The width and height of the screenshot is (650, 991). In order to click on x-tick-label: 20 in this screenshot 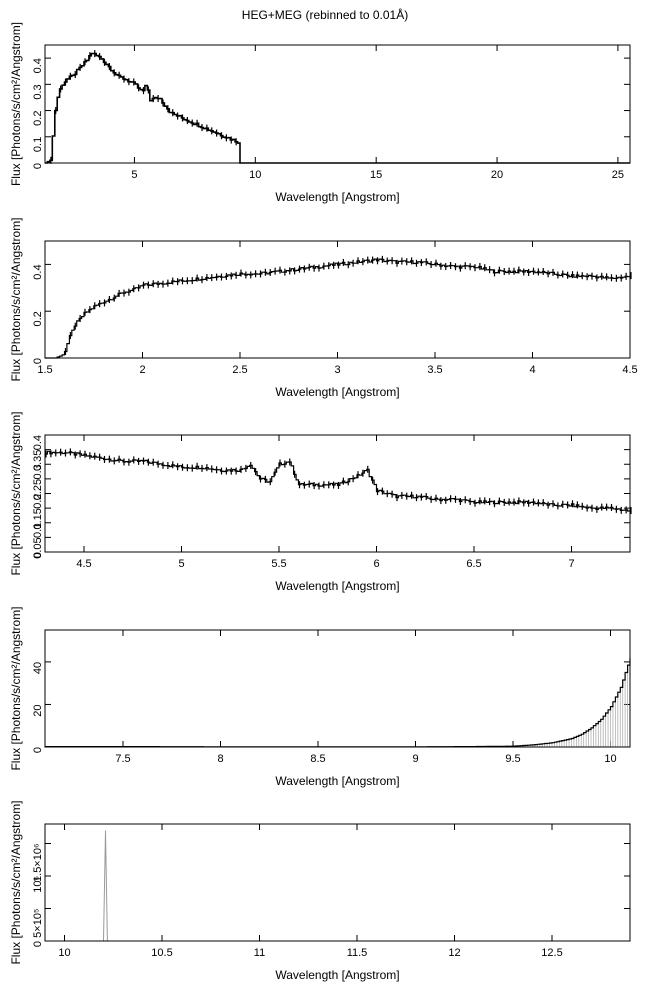, I will do `click(497, 175)`.